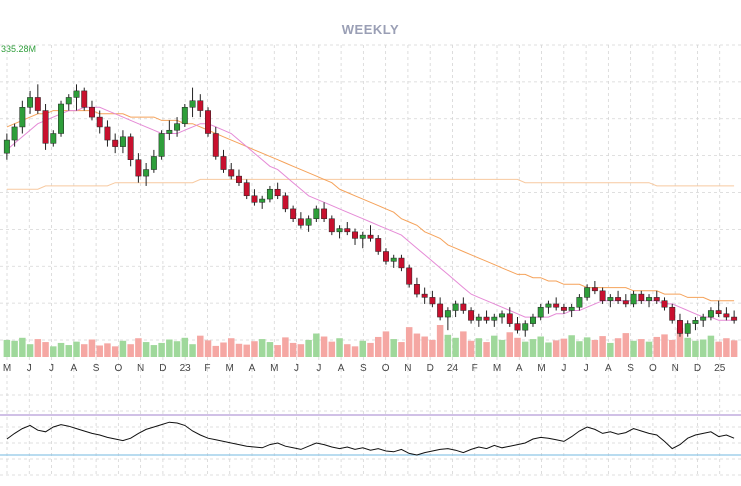  What do you see at coordinates (19, 49) in the screenshot?
I see `volume-max-label: 335.28M` at bounding box center [19, 49].